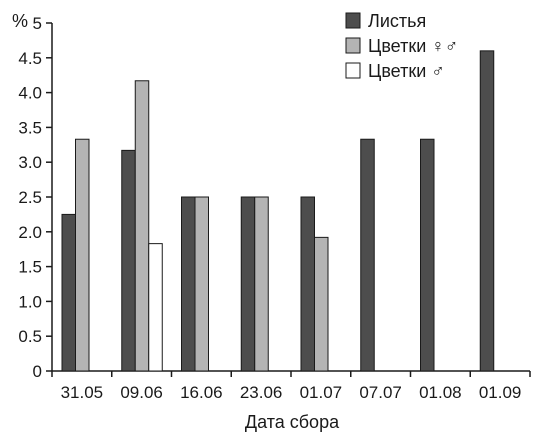 Image resolution: width=542 pixels, height=435 pixels. What do you see at coordinates (440, 392) in the screenshot?
I see `x-tick-label: 01.08` at bounding box center [440, 392].